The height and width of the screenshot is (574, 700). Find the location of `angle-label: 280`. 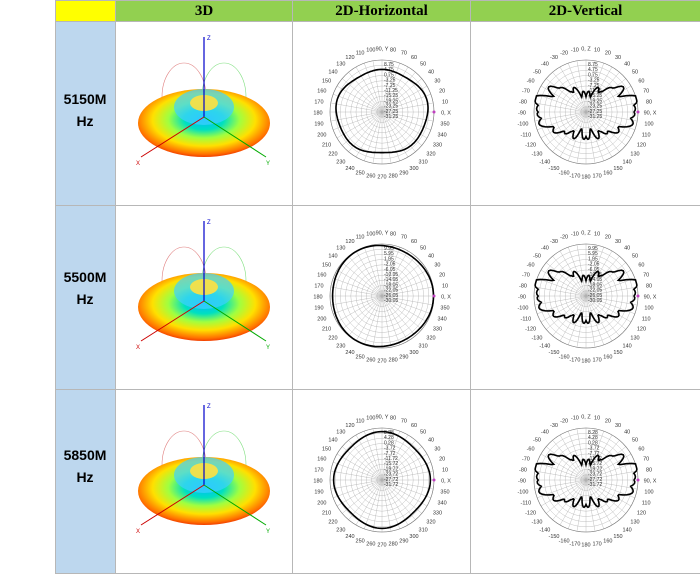

angle-label: 280 is located at coordinates (393, 177).